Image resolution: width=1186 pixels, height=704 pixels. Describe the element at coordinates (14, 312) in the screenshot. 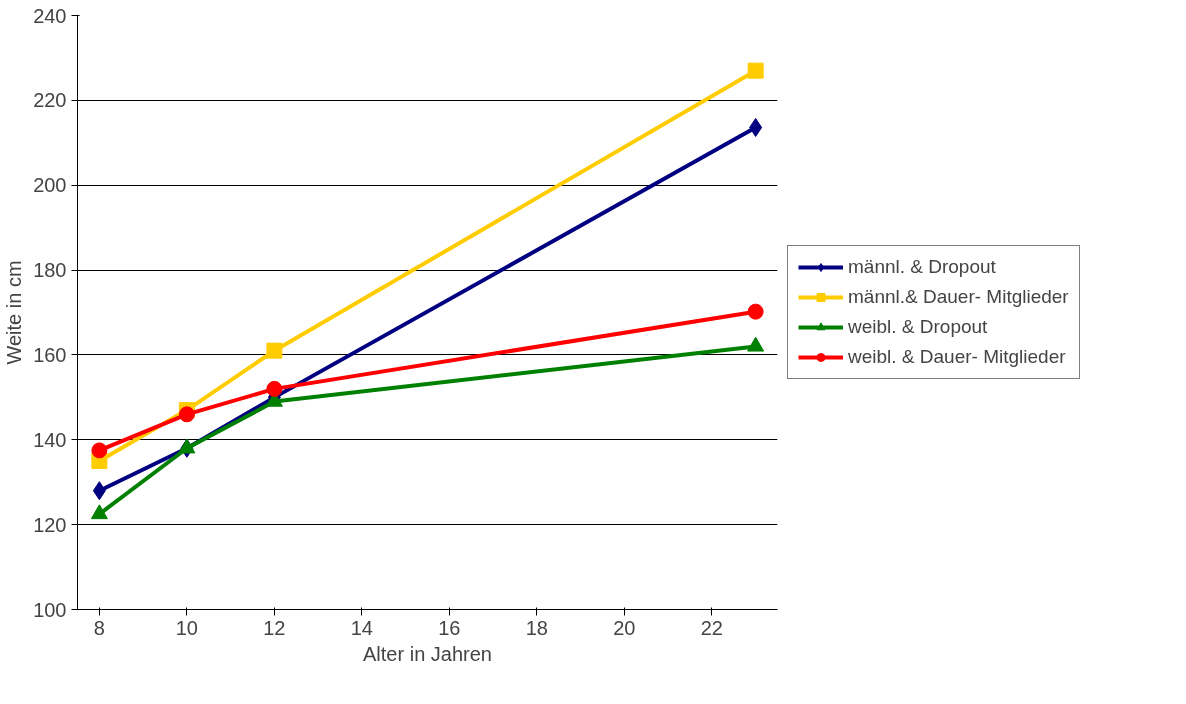

I see `y-axis-title: Weite in cm` at that location.